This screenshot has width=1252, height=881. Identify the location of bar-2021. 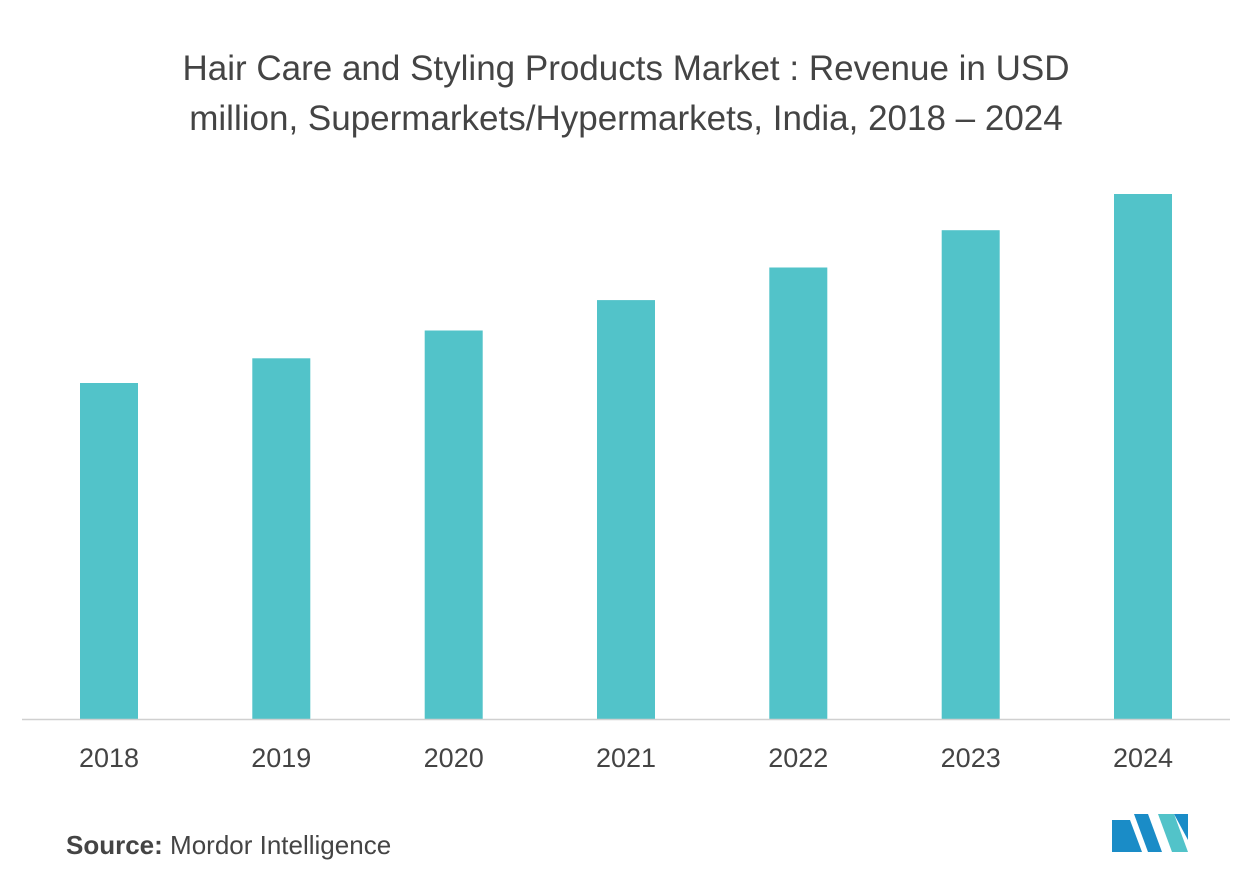
(626, 509).